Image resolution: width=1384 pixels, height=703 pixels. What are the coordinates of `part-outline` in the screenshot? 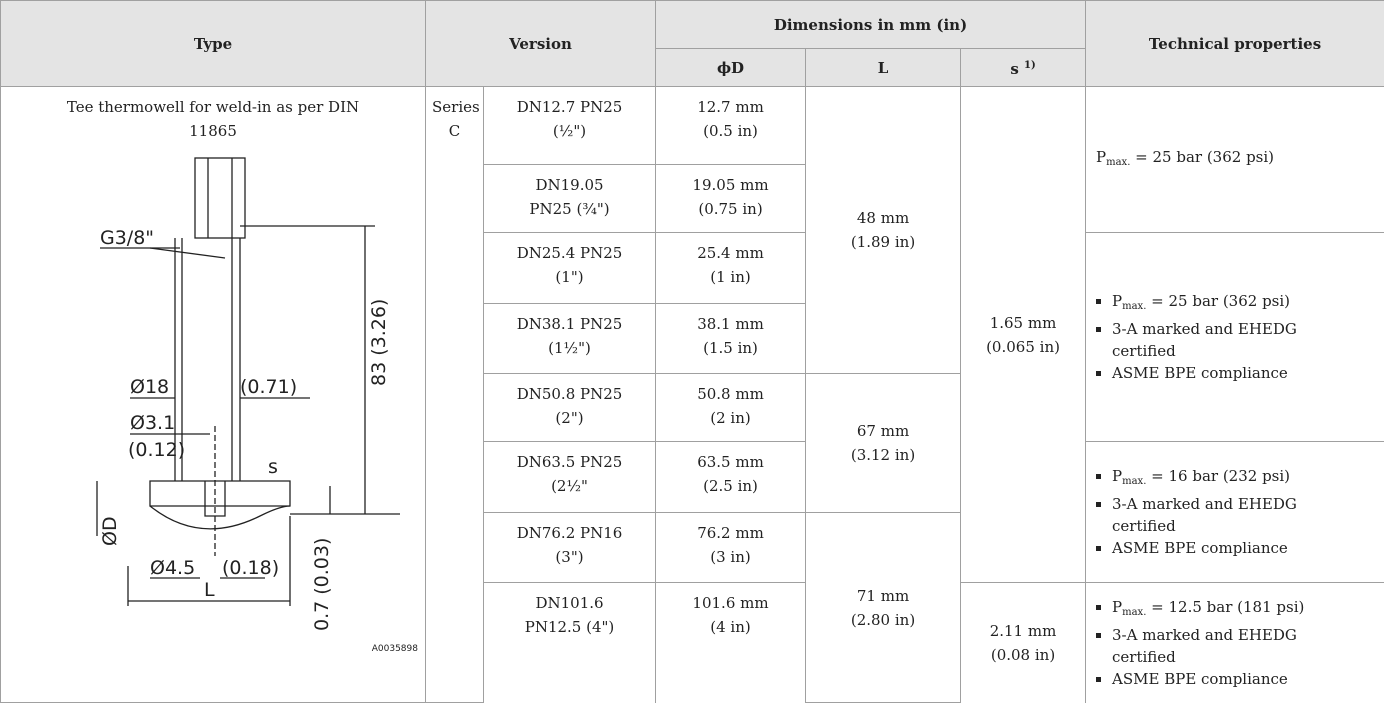 It's located at (220, 357).